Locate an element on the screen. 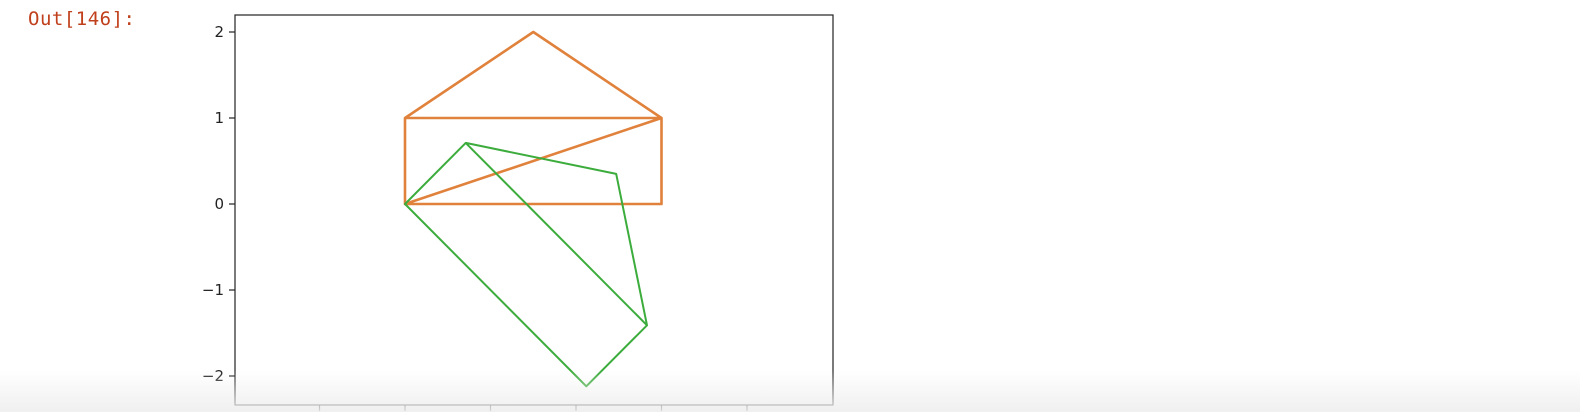 Image resolution: width=1580 pixels, height=412 pixels. y-tick-label: 0 is located at coordinates (219, 204).